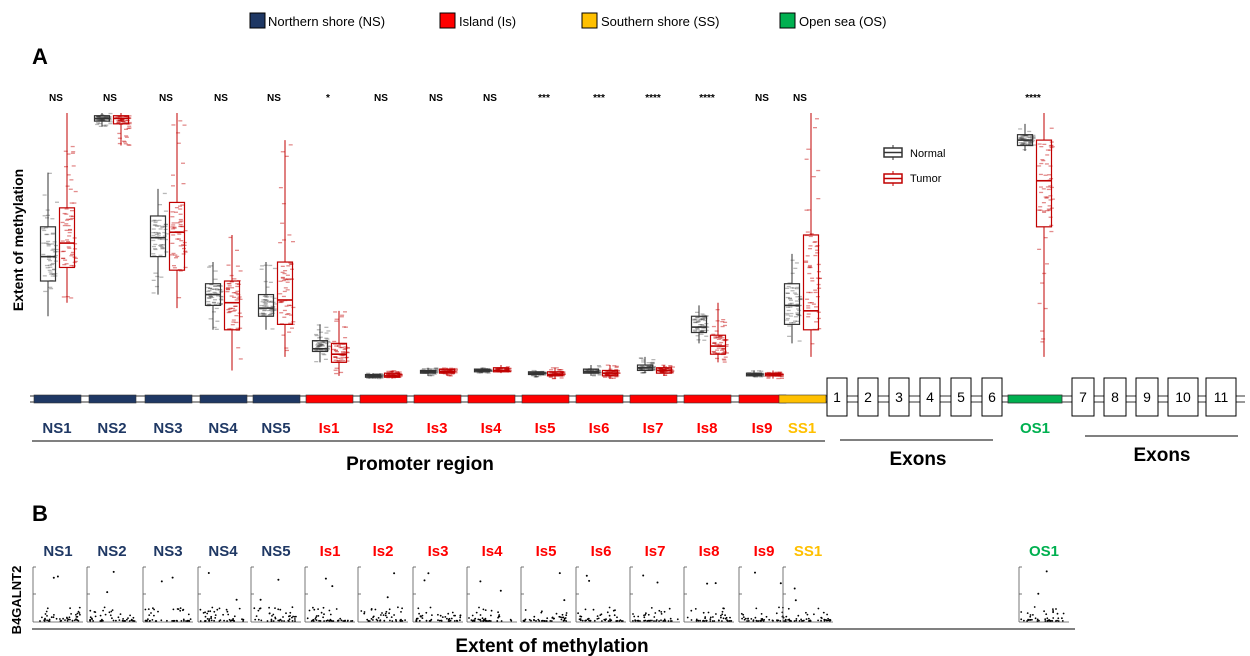 This screenshot has height=656, width=1250. I want to click on scatter-plot-is3, so click(437, 594).